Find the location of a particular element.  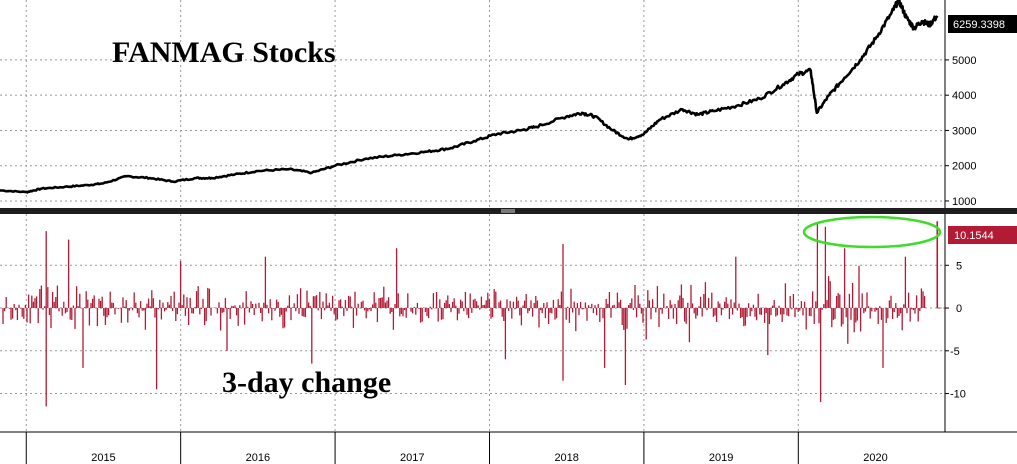

x-tick-label: 2019 is located at coordinates (721, 458).